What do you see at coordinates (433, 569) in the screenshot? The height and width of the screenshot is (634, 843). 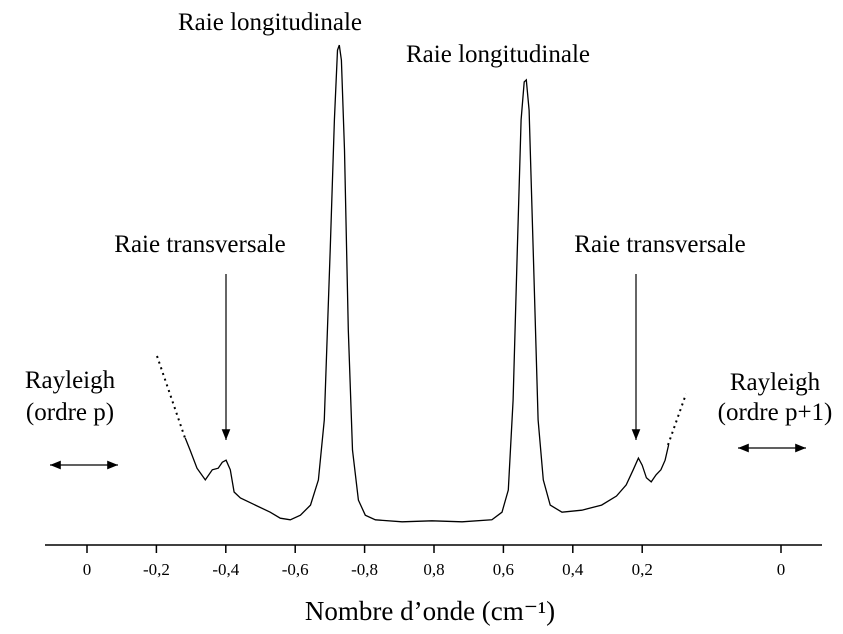 I see `x-tick-label: 0,8` at bounding box center [433, 569].